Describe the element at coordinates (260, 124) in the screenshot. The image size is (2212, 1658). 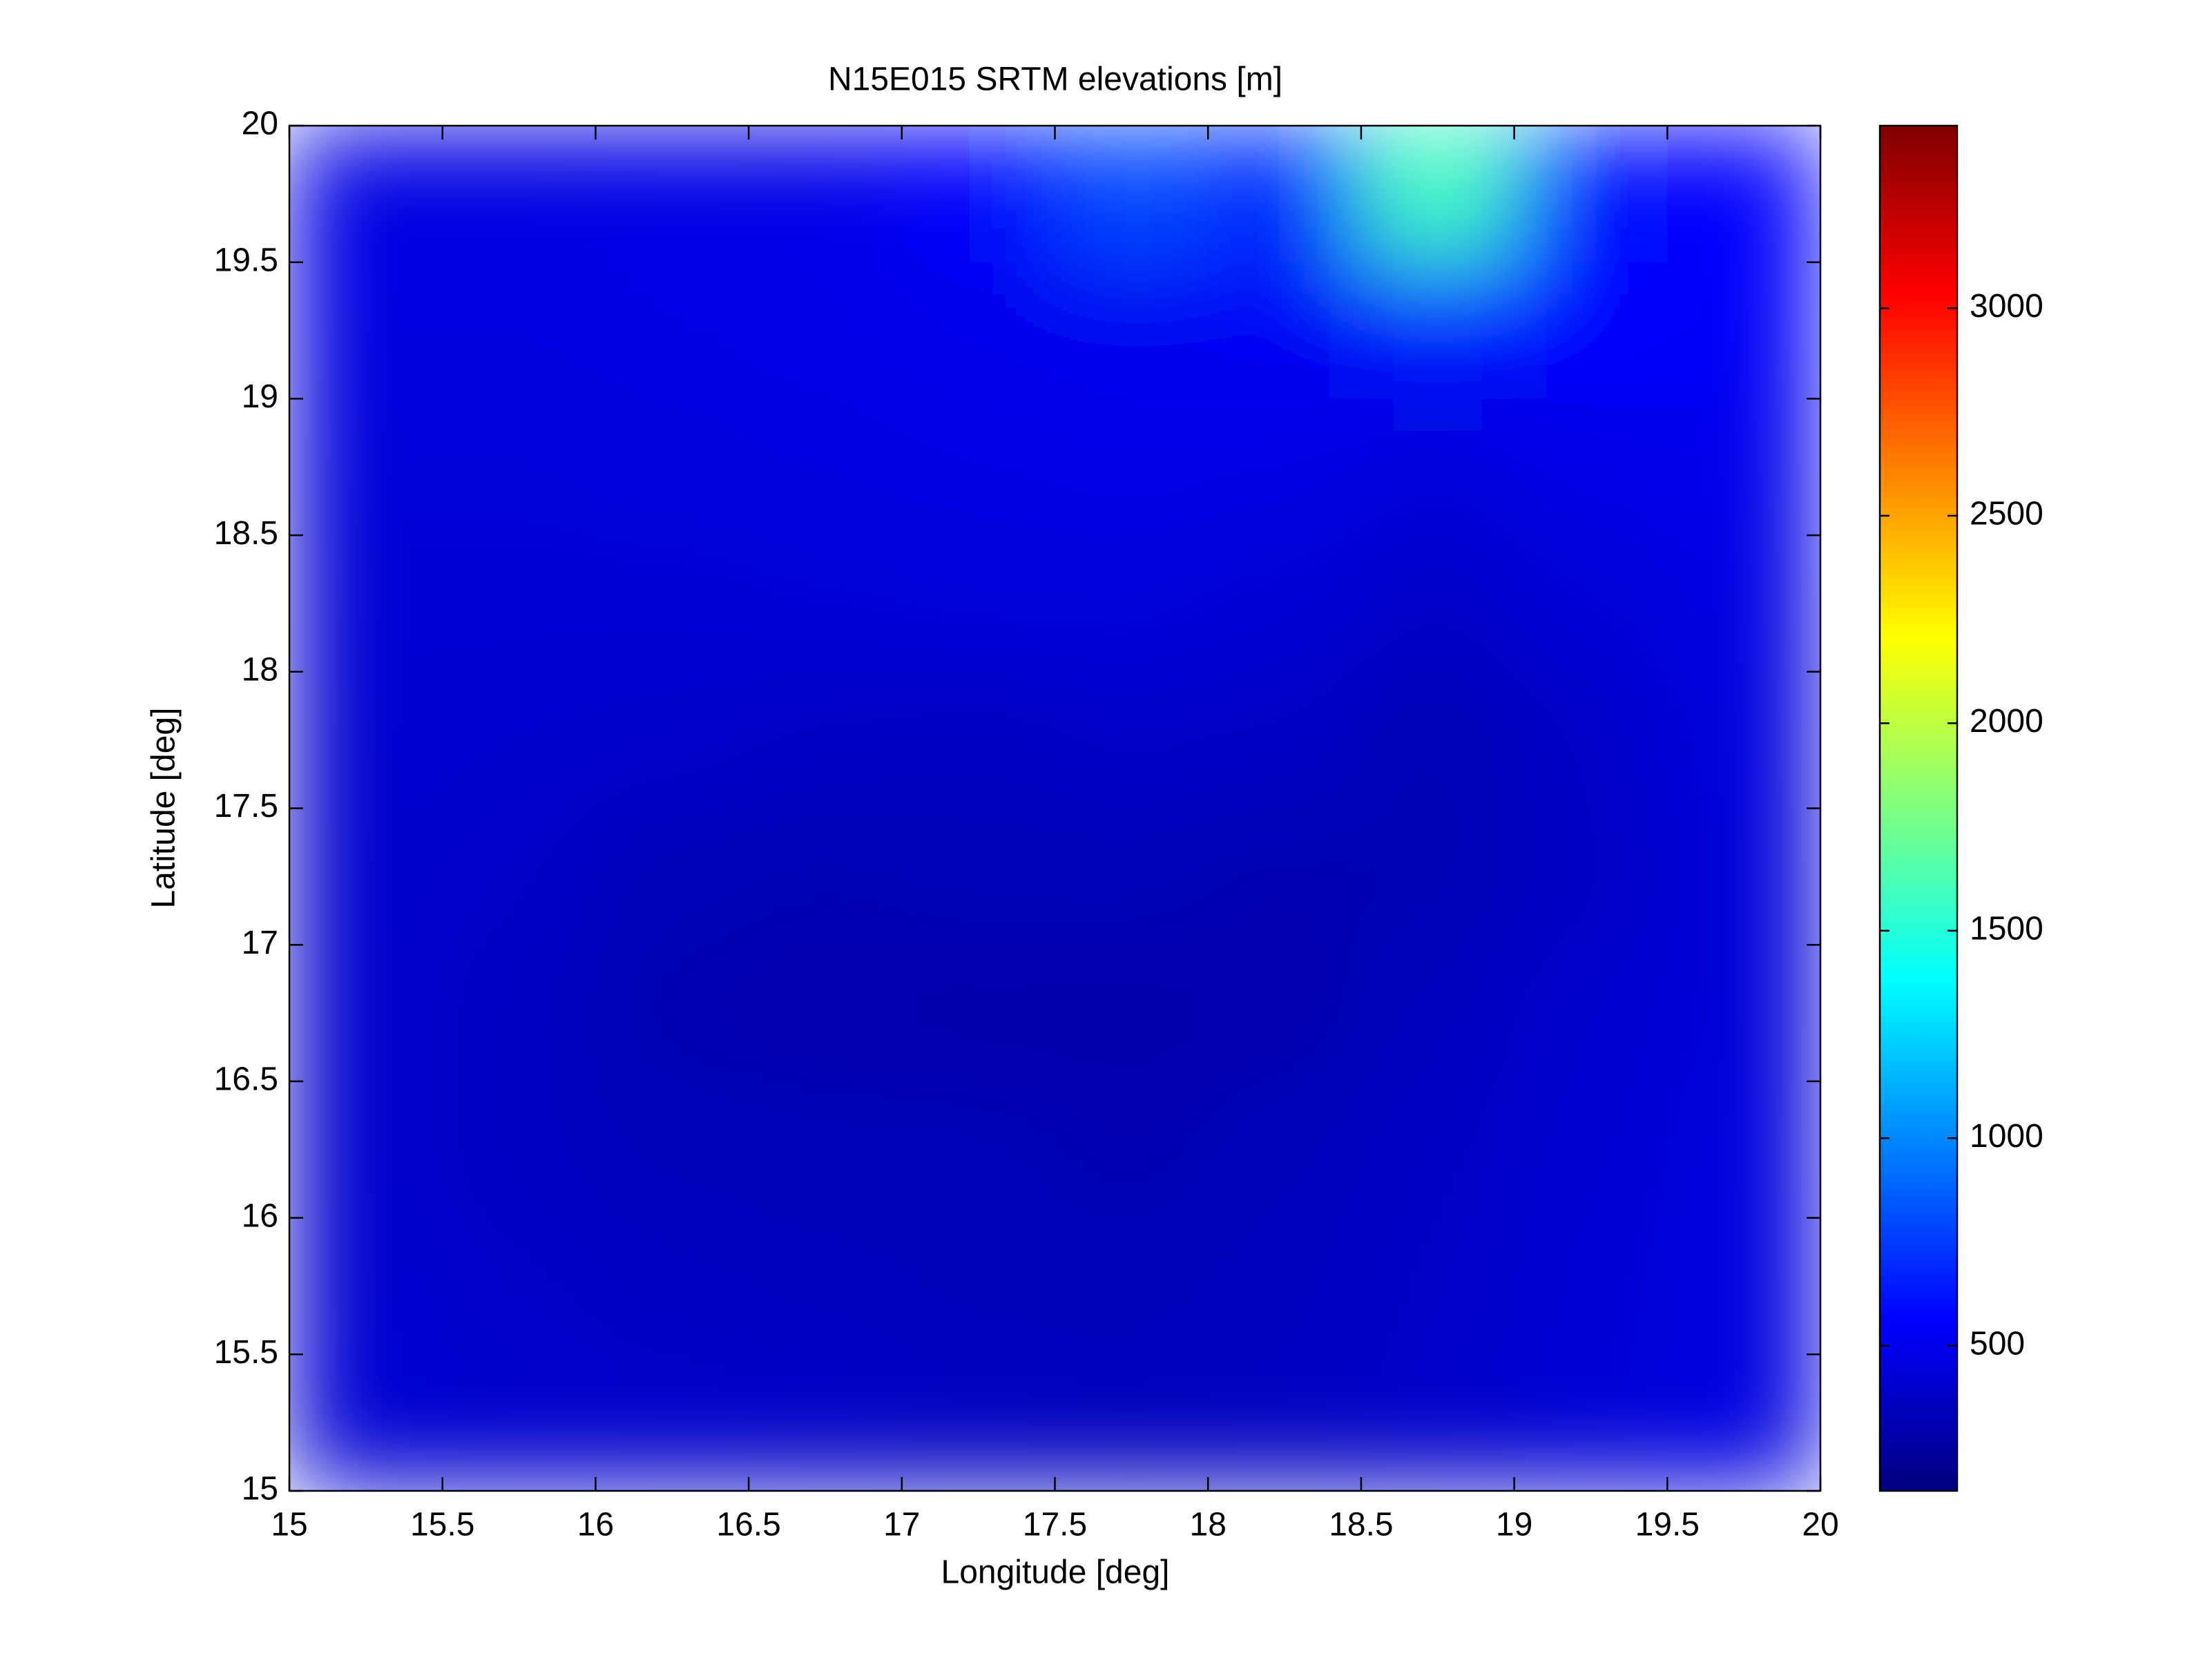
I see `y-tick-label: 20` at that location.